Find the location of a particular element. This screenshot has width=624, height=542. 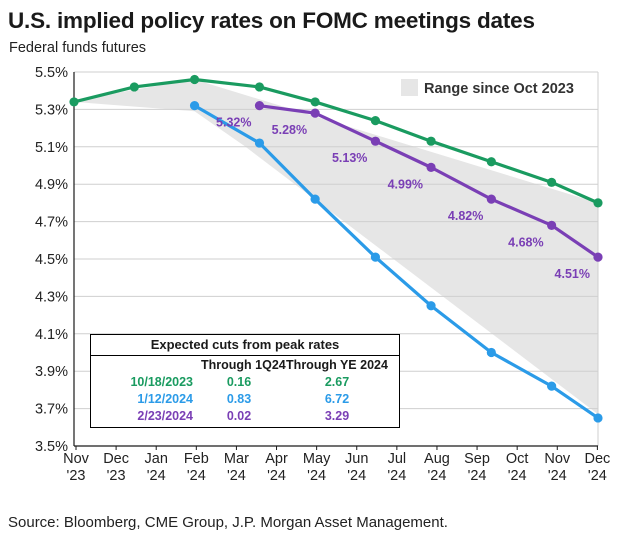

cuts-row-q1: 0.02 is located at coordinates (239, 416).